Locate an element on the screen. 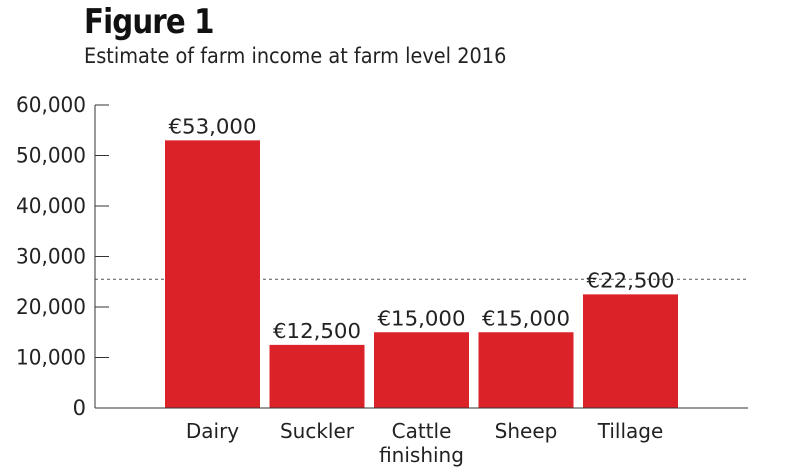 The image size is (790, 472). category-label-1: Suckler is located at coordinates (317, 431).